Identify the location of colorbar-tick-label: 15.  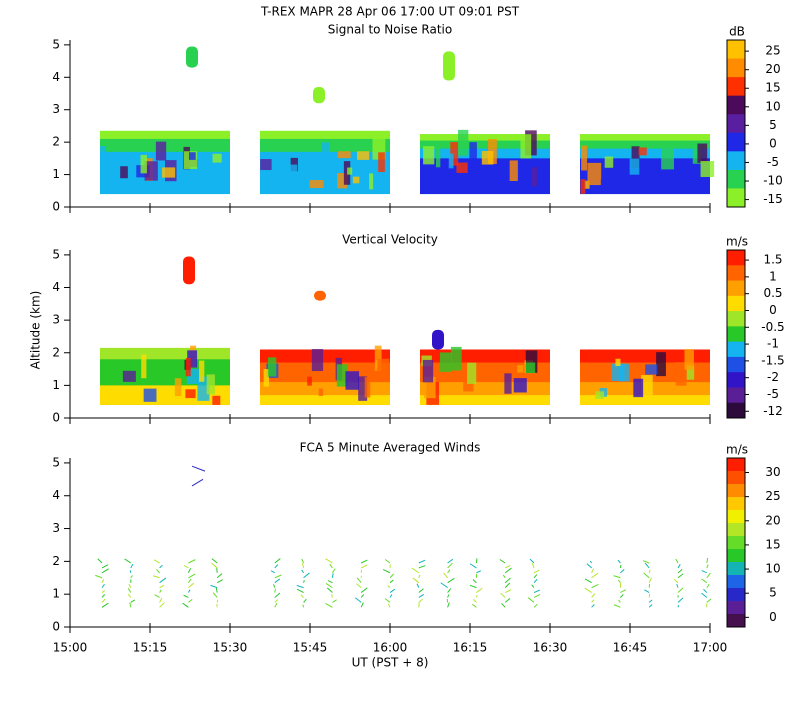
(772, 88).